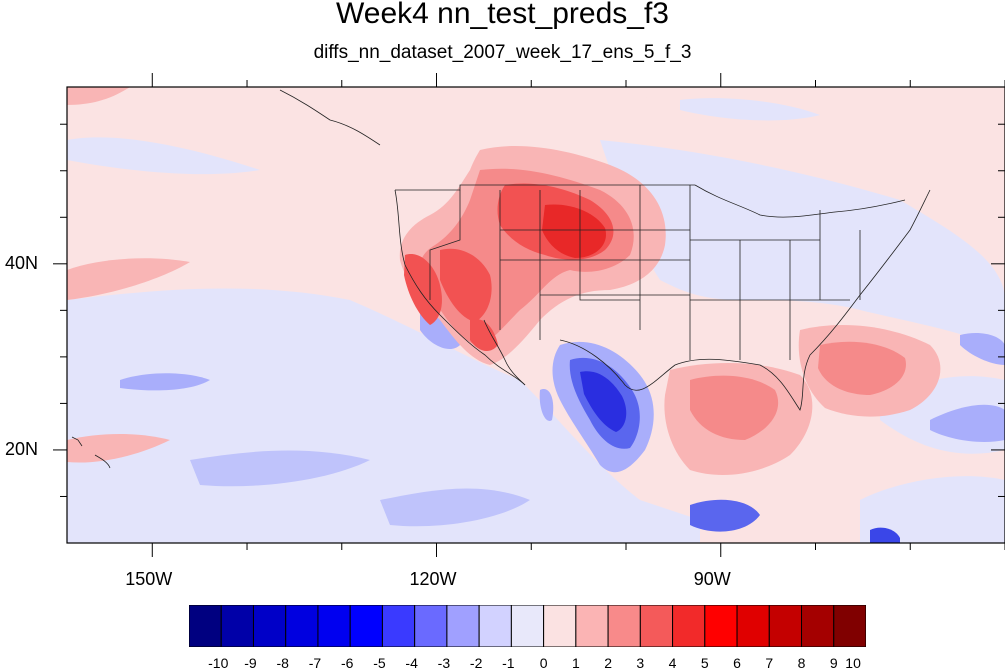  I want to click on colorbar-label: -6, so click(347, 663).